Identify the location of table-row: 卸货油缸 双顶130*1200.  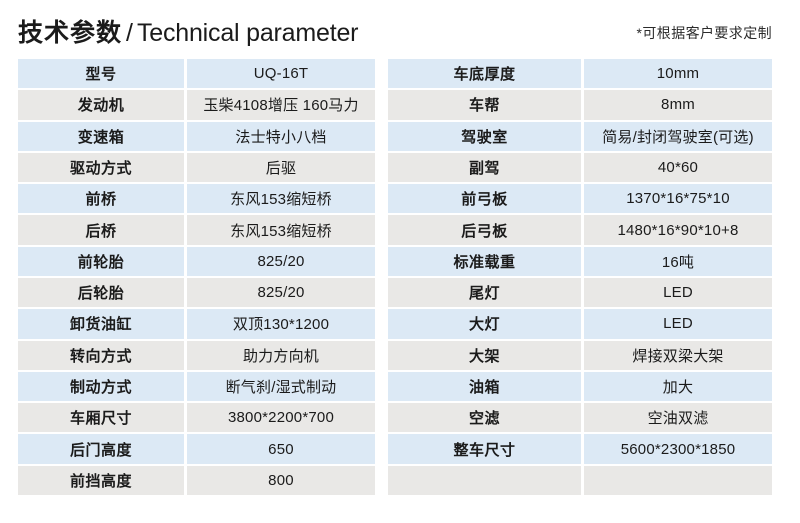
(196, 324).